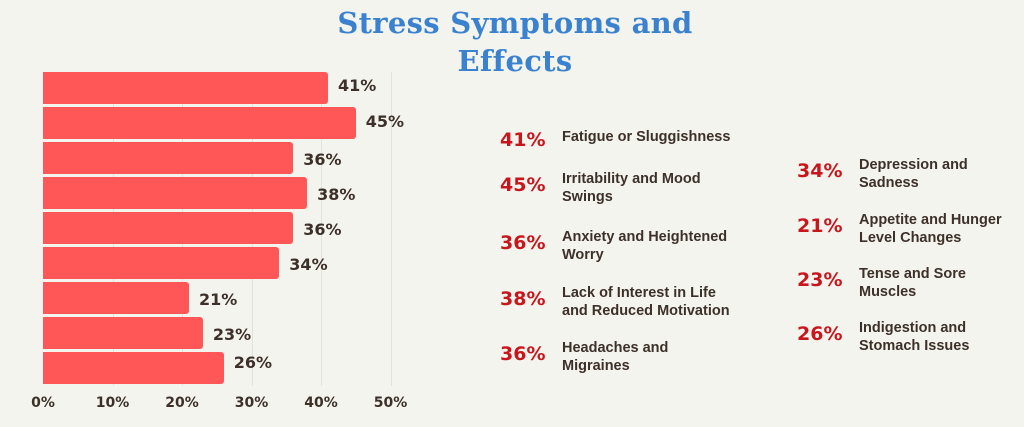  What do you see at coordinates (600, 188) in the screenshot?
I see `legend-item: 45% Irritability and Mood Swings` at bounding box center [600, 188].